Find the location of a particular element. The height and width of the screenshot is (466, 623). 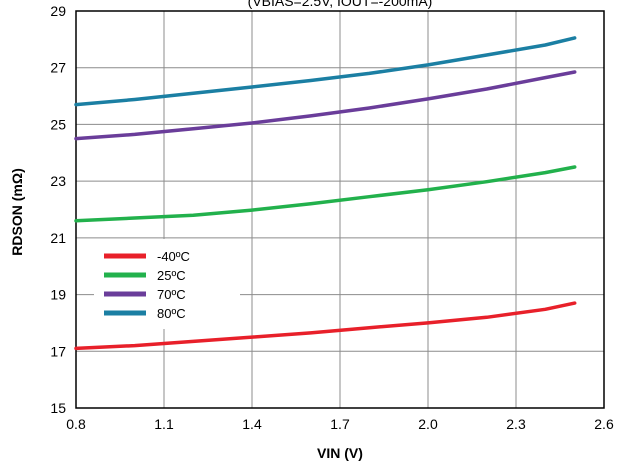

x-tick-label: 1.4 is located at coordinates (252, 424).